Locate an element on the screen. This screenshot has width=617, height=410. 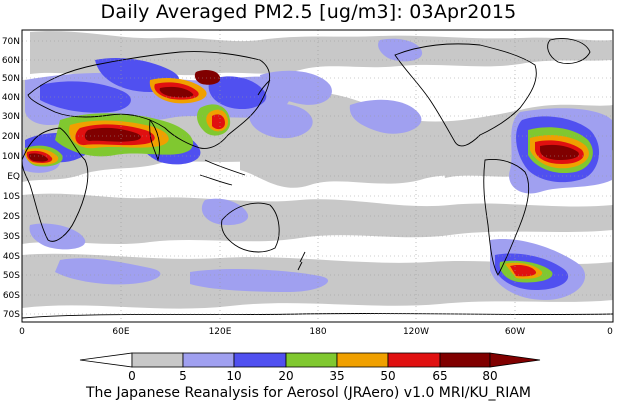
colorbar-label: 0 is located at coordinates (132, 376).